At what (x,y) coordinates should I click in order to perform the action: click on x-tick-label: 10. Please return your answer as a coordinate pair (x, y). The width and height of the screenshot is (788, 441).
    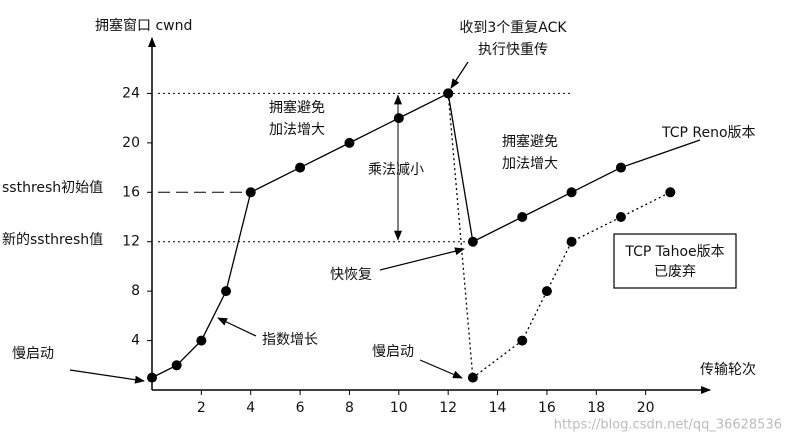
    Looking at the image, I should click on (399, 408).